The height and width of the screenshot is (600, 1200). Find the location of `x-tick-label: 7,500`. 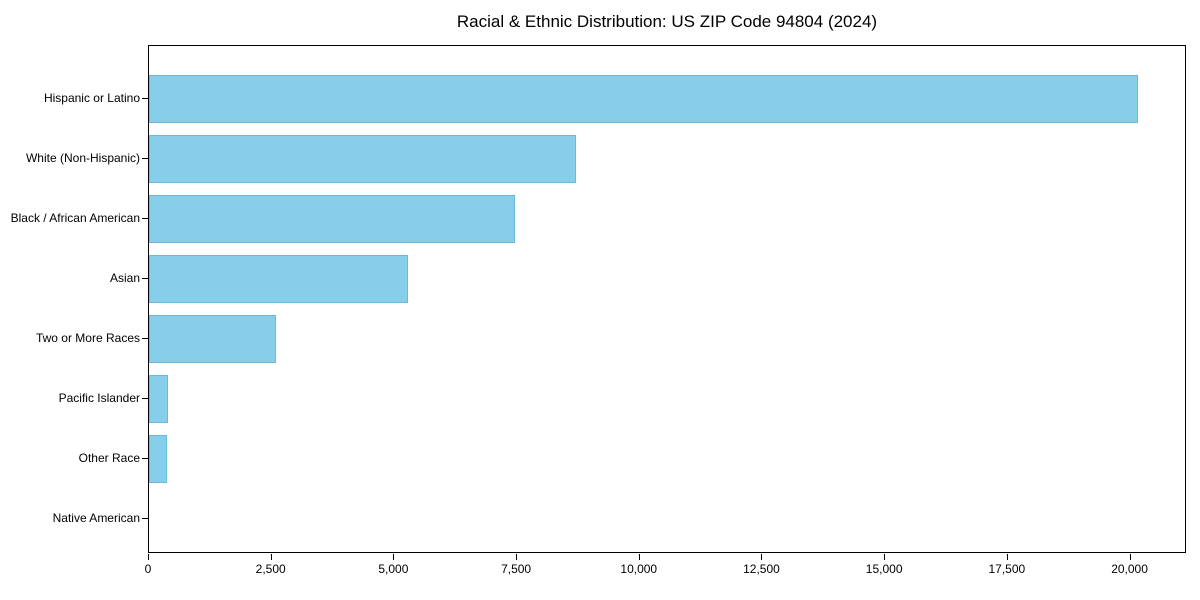

x-tick-label: 7,500 is located at coordinates (516, 569).